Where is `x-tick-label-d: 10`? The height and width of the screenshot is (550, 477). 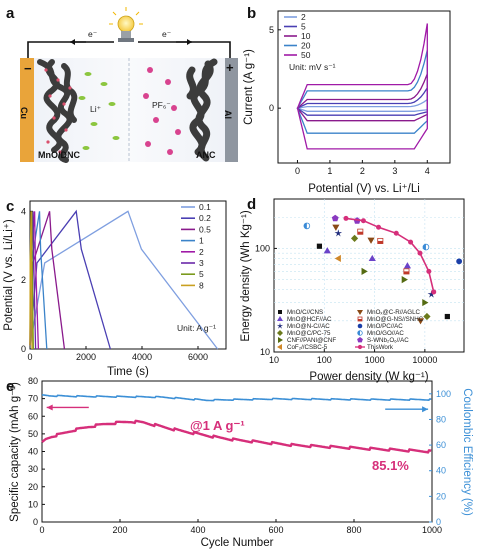
x-tick-label-d: 10 is located at coordinates (274, 360).